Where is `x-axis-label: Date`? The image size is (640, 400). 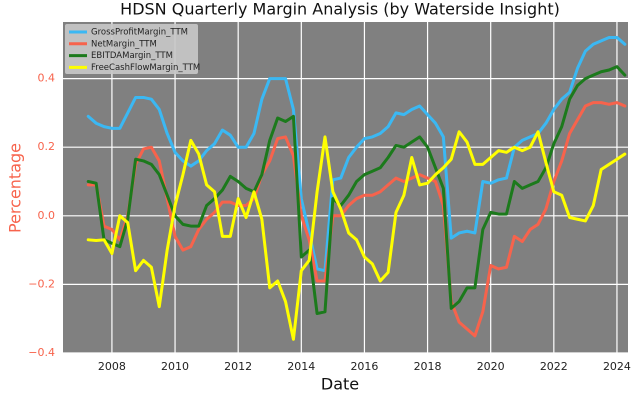
x-axis-label: Date is located at coordinates (340, 384).